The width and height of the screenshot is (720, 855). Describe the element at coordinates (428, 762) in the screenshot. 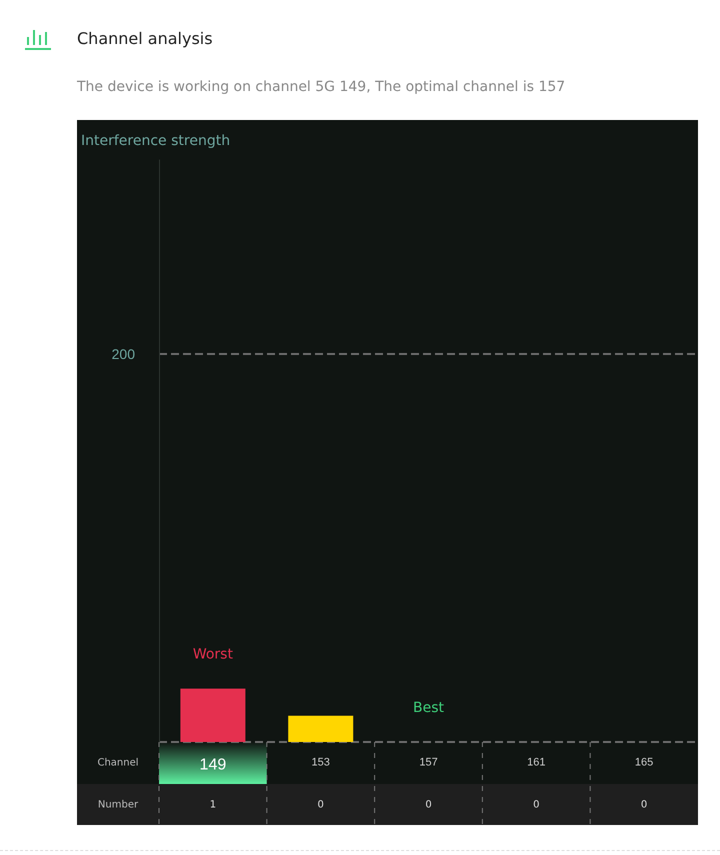

I see `x-tick-label: 157` at that location.